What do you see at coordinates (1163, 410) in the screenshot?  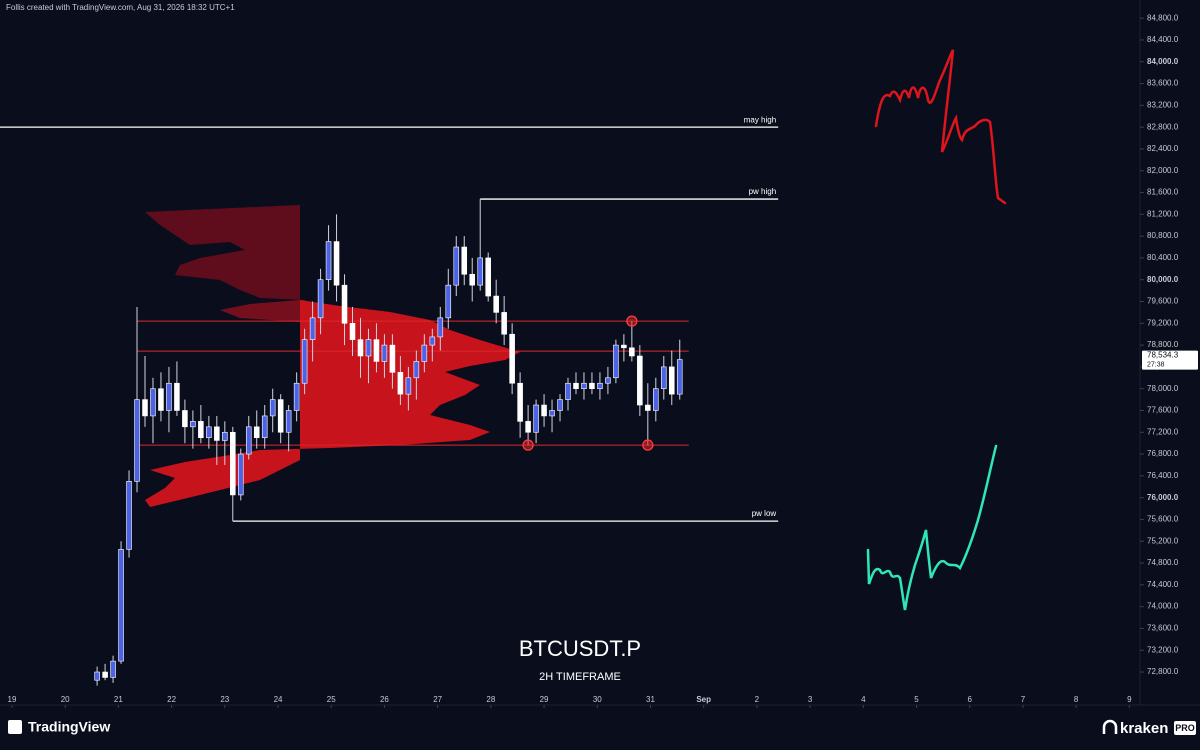 I see `y-tick-label: 77,600.0` at bounding box center [1163, 410].